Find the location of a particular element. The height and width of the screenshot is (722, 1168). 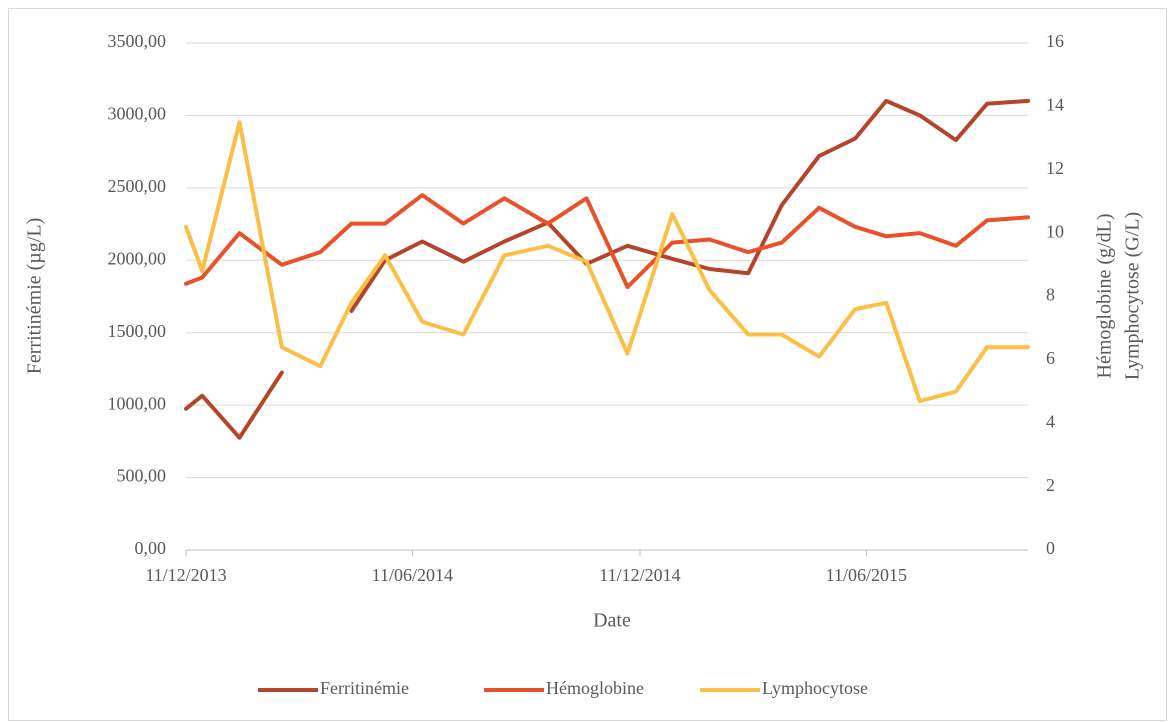

y-axis-label: Ferritinémie (µg/L) is located at coordinates (35, 296).